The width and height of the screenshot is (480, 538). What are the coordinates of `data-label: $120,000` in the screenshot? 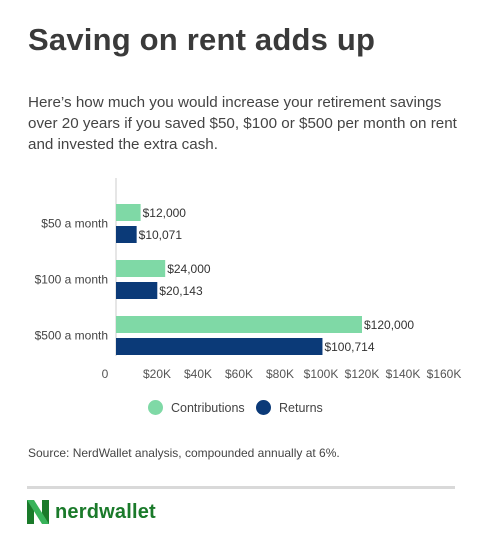 It's located at (389, 325).